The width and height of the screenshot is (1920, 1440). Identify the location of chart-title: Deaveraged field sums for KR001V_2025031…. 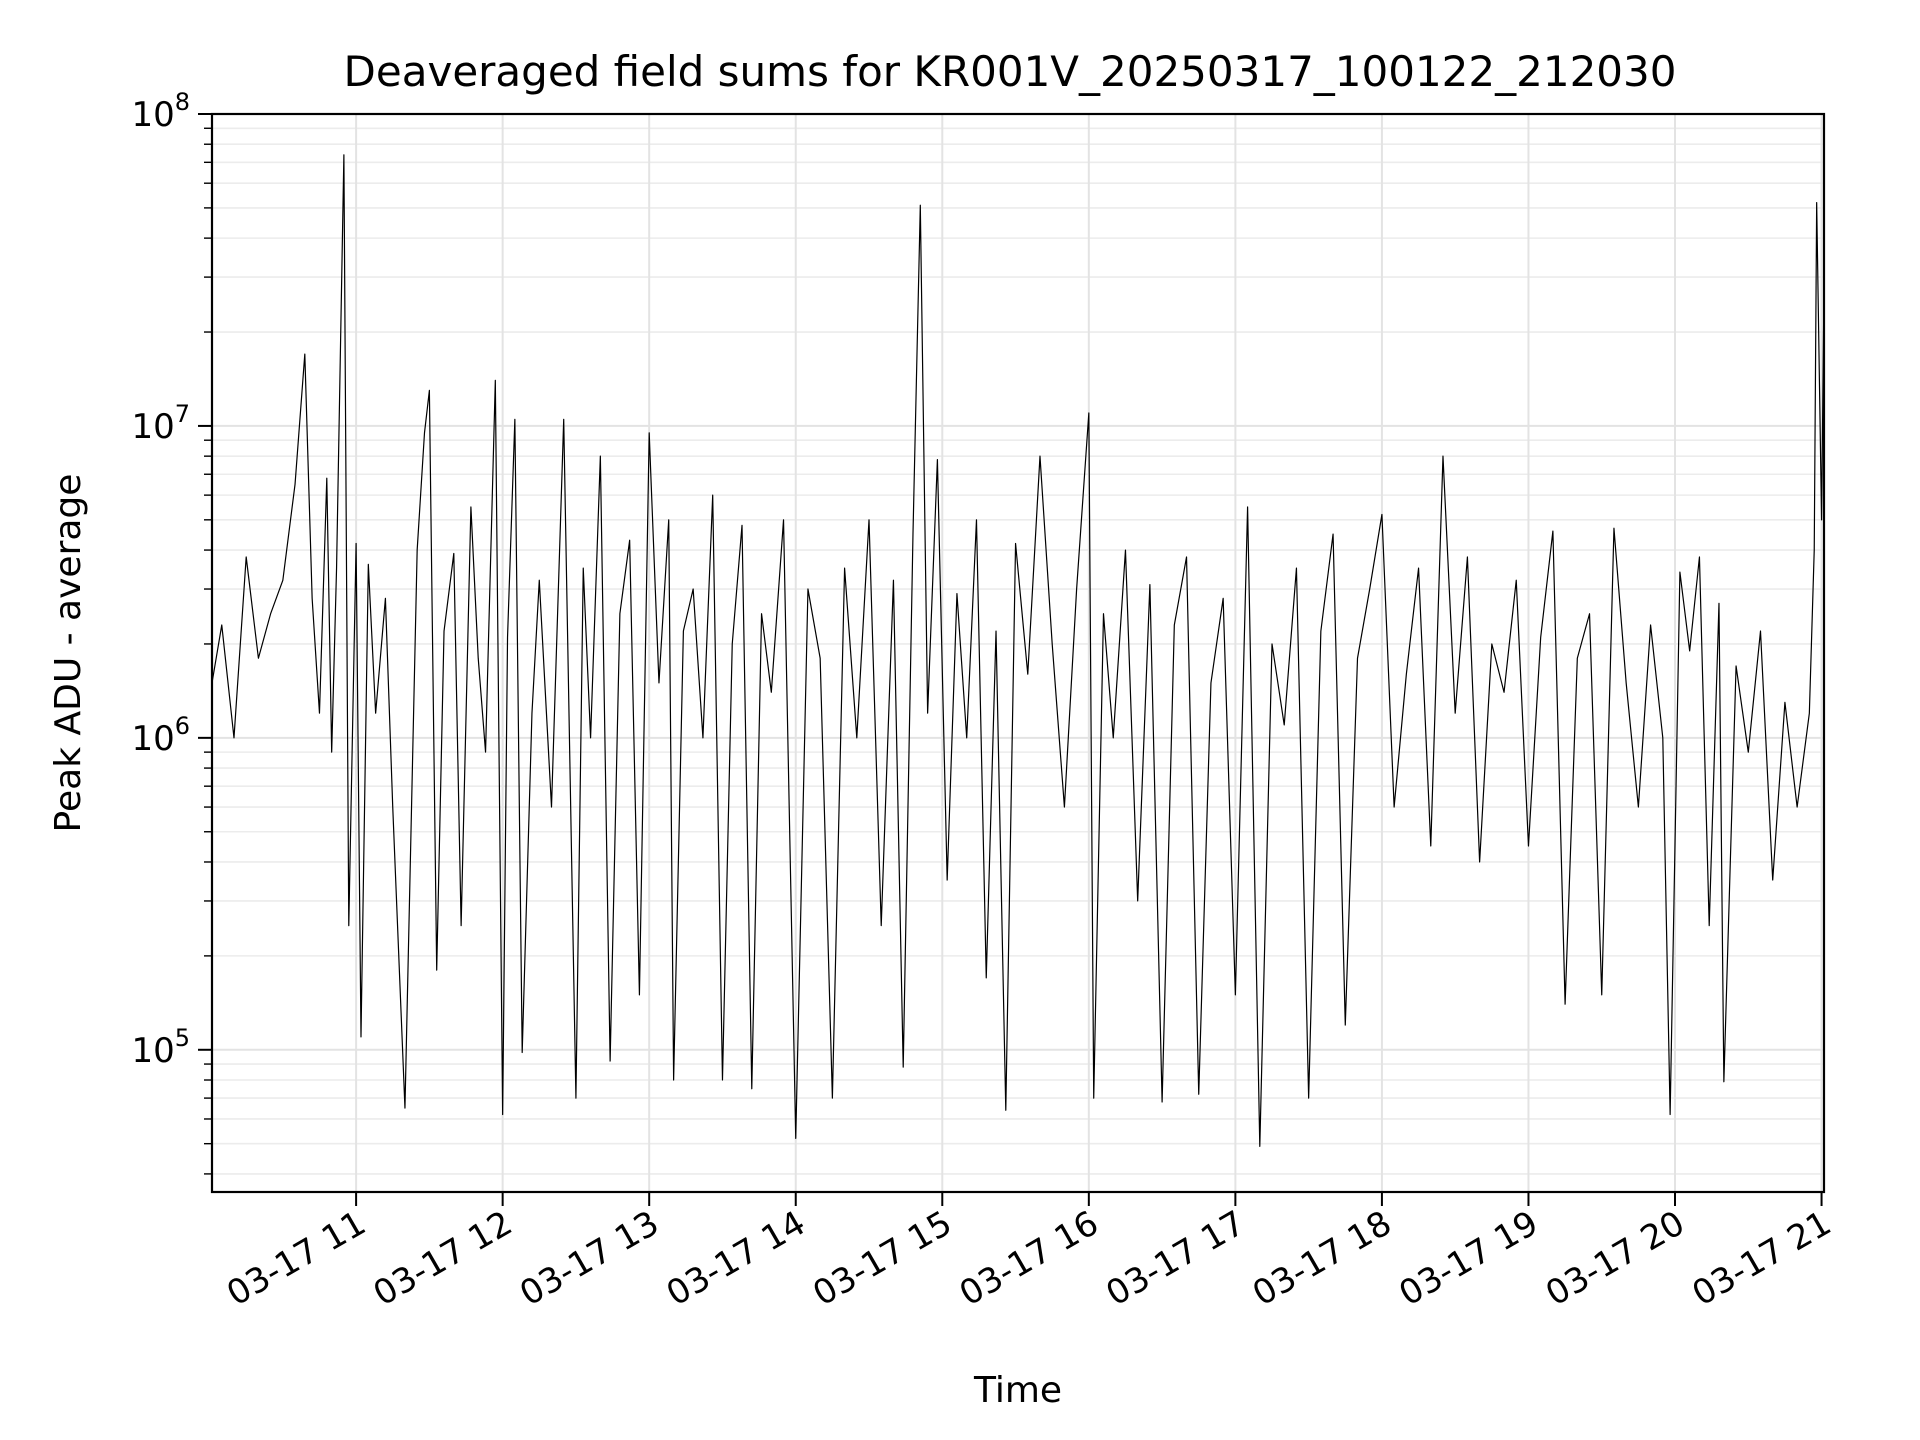
(1010, 71).